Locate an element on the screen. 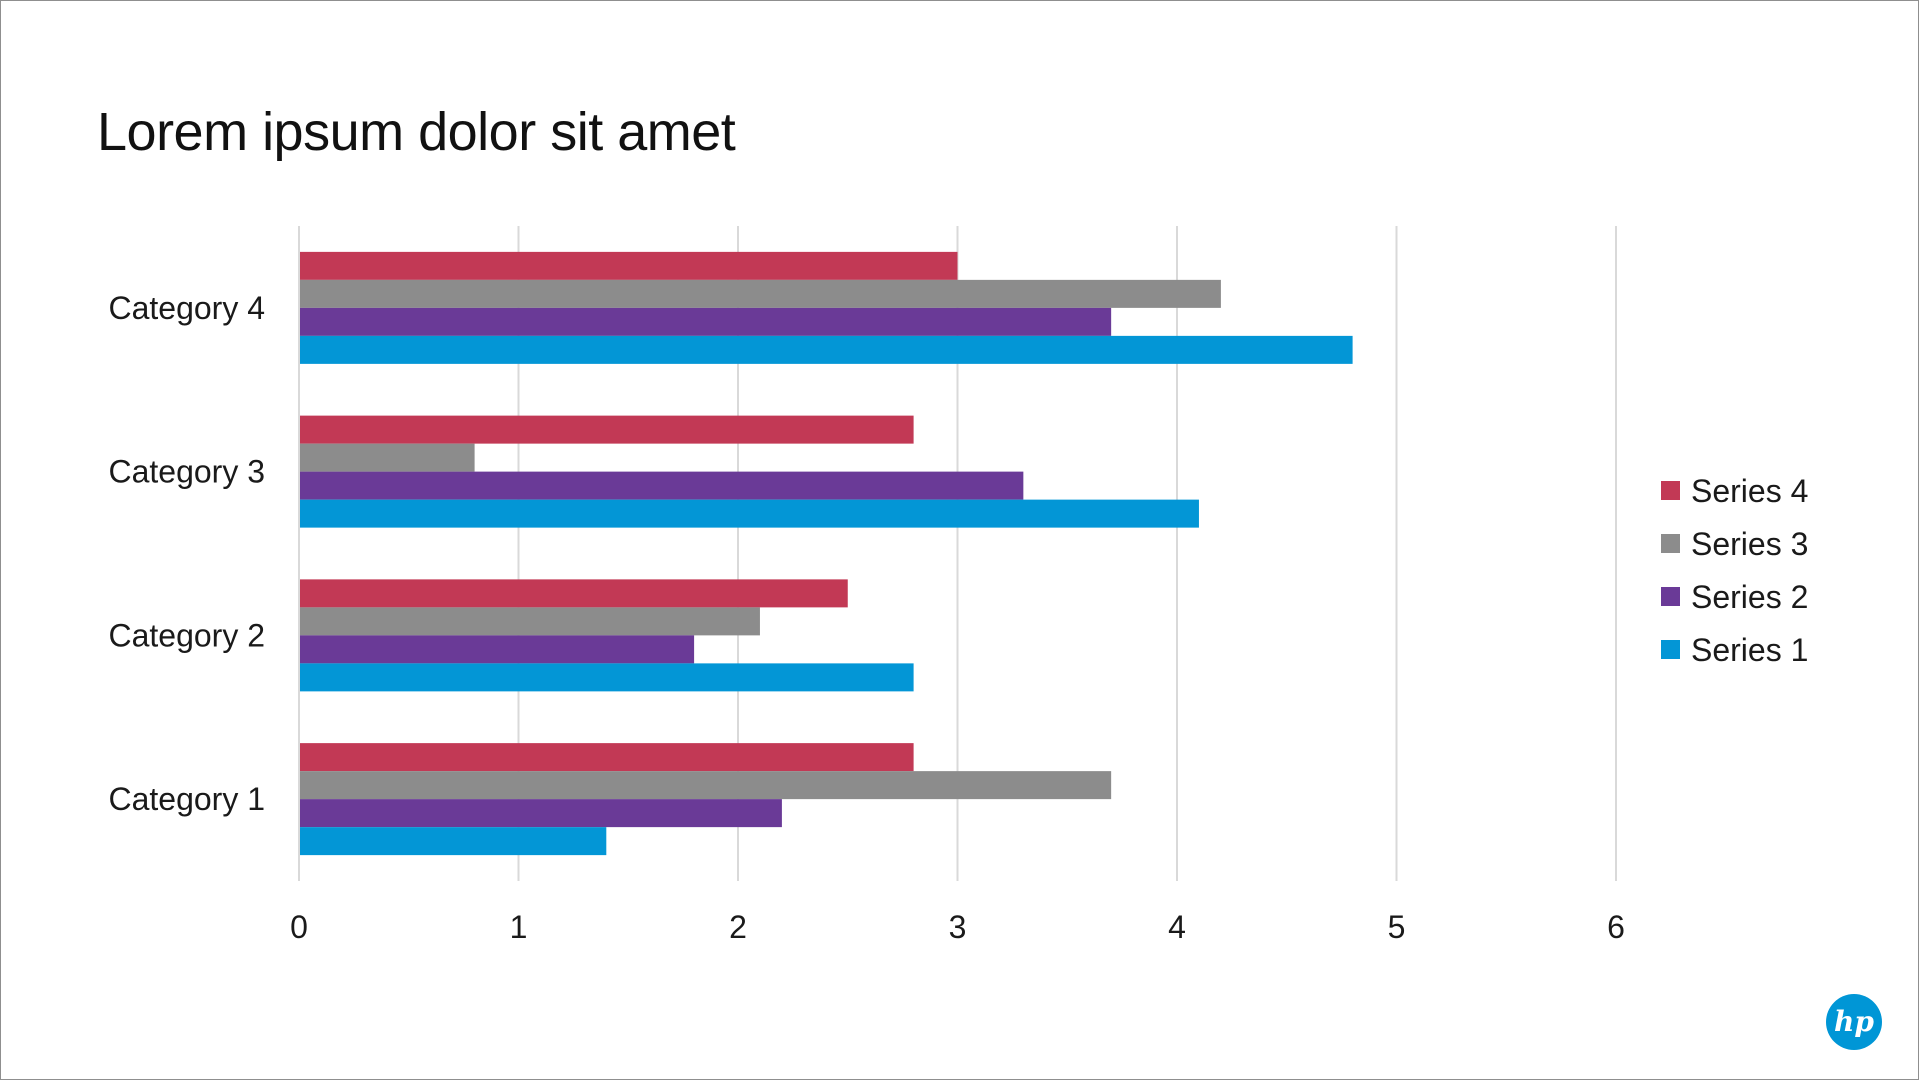  legend-label: Series 3 is located at coordinates (1749, 544).